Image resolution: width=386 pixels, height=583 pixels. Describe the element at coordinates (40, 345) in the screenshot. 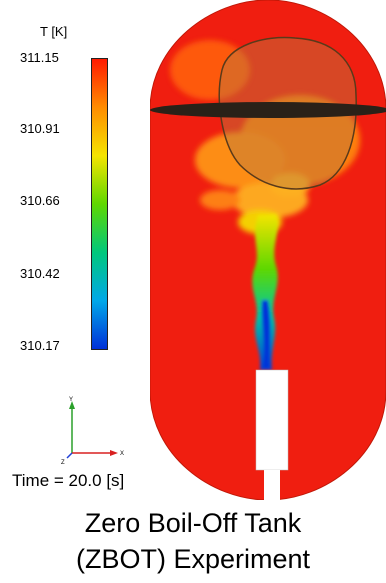

I see `colorbar-tick-min: 310.17` at that location.